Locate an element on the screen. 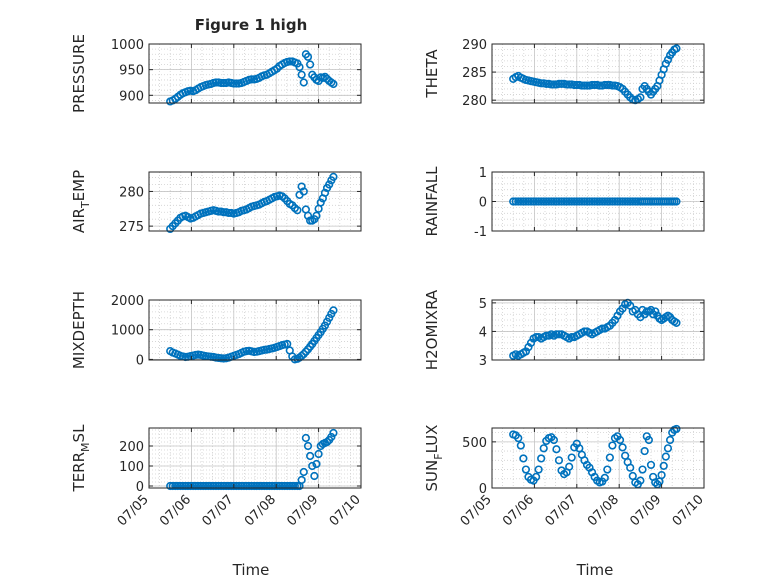  y-axis-label-part: AIR is located at coordinates (79, 220).